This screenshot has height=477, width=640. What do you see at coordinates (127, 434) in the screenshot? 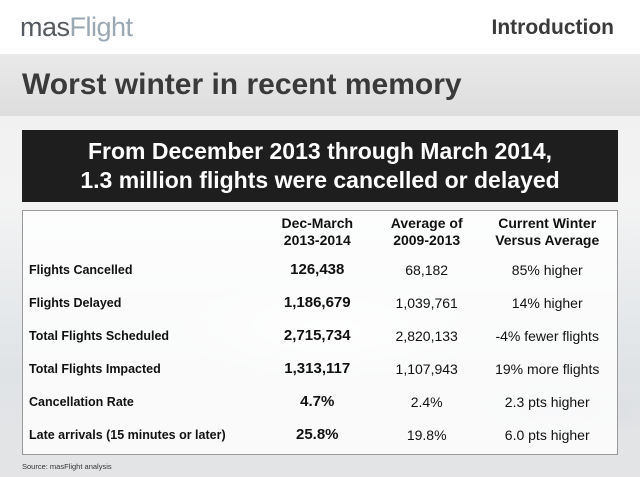
I see `row-metric: Late arrivals (15 minutes or later)` at bounding box center [127, 434].